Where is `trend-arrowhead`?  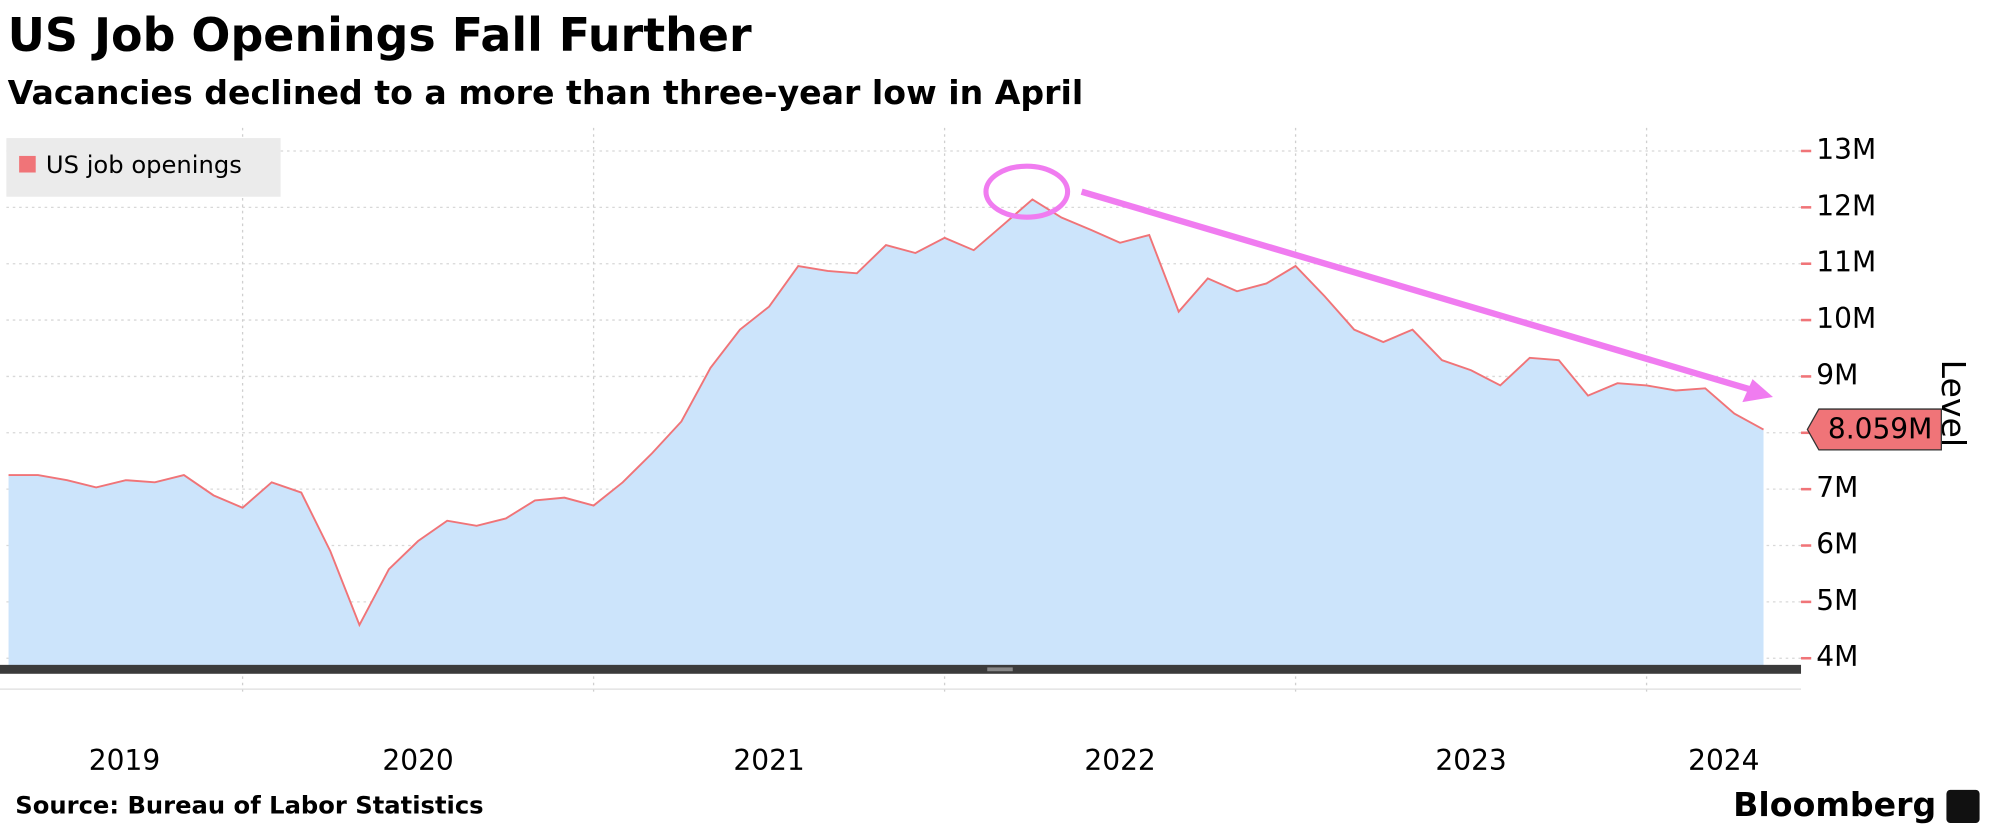
trend-arrowhead is located at coordinates (1757, 391).